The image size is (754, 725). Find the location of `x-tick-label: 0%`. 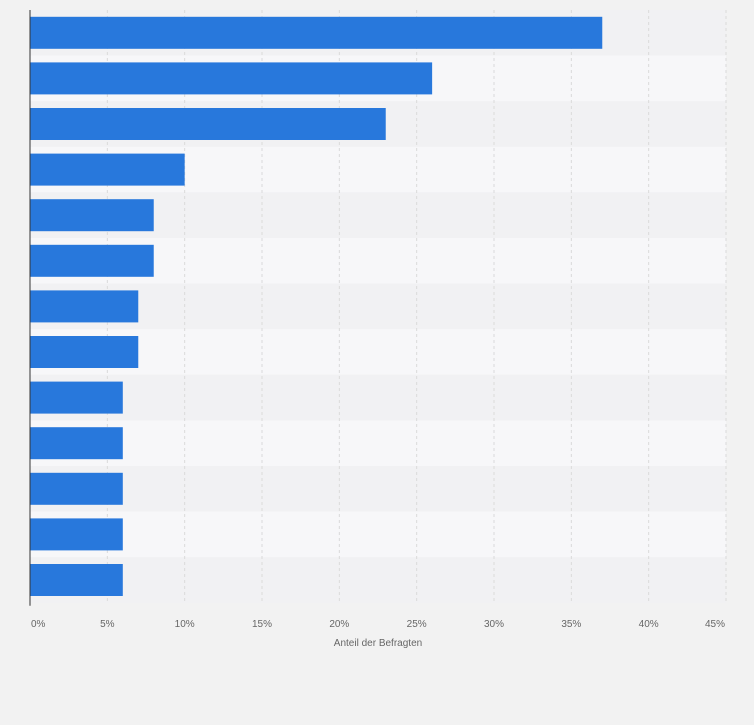

x-tick-label: 0% is located at coordinates (38, 624).